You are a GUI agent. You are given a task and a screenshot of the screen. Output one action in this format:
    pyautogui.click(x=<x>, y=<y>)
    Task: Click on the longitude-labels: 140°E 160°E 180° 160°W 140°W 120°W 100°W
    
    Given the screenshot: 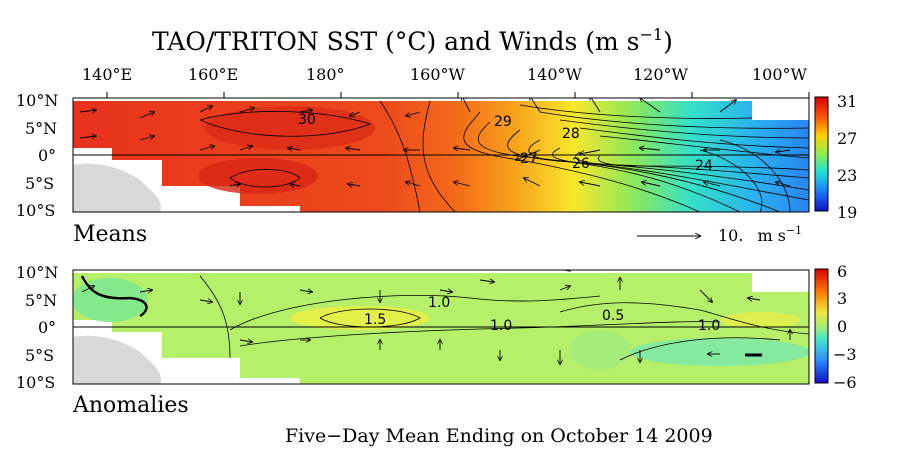 What is the action you would take?
    pyautogui.click(x=445, y=74)
    